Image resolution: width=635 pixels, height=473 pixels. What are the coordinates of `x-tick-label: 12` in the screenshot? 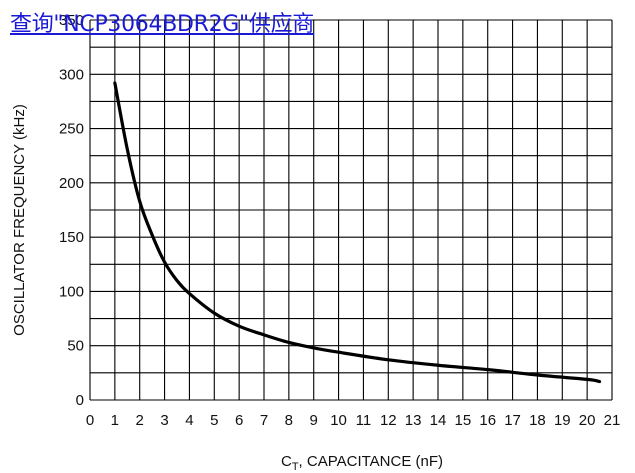 It's located at (388, 420).